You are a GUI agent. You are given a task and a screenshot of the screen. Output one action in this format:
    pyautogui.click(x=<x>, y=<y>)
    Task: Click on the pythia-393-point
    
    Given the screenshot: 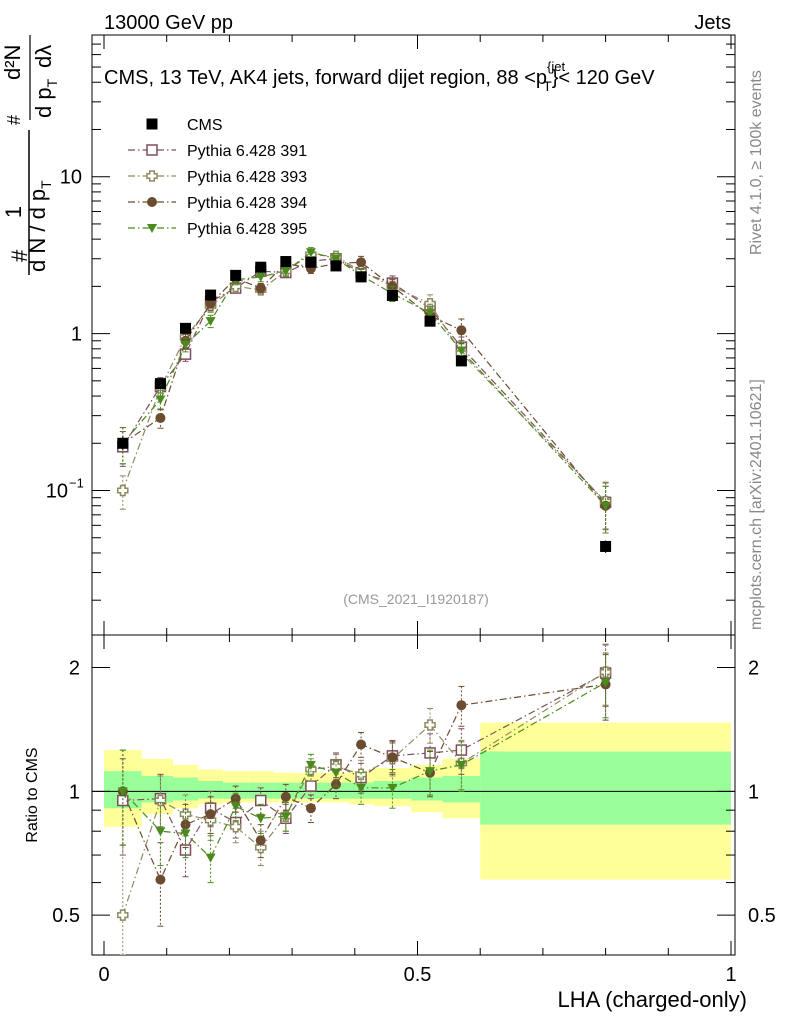 What is the action you would take?
    pyautogui.click(x=123, y=490)
    